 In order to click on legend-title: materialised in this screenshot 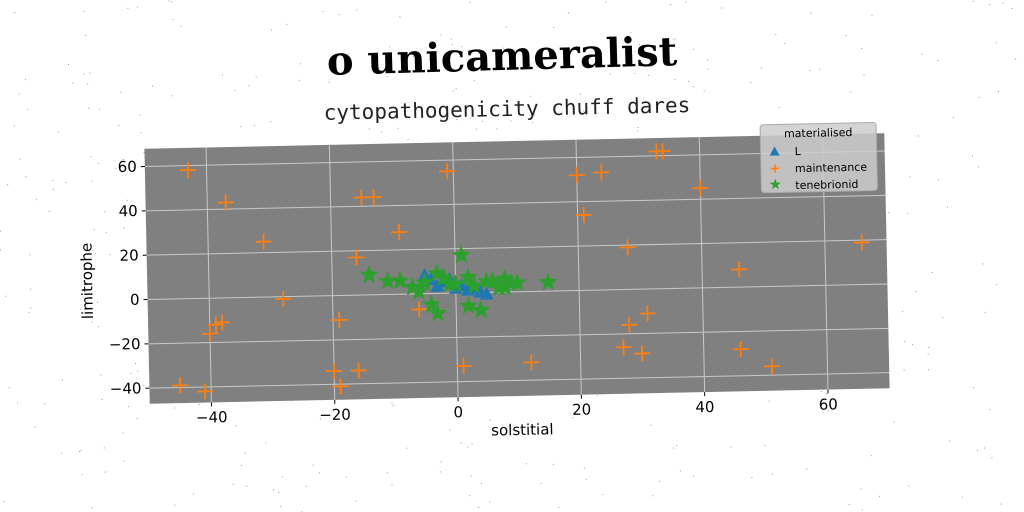, I will do `click(818, 133)`.